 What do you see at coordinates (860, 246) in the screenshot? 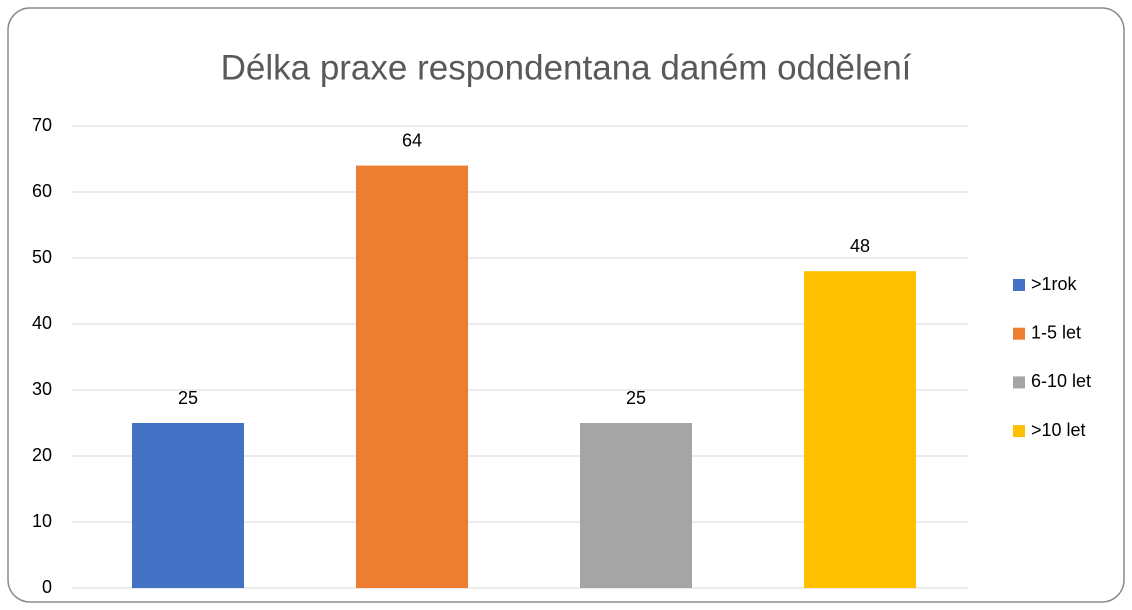
I see `data-label: 48` at bounding box center [860, 246].